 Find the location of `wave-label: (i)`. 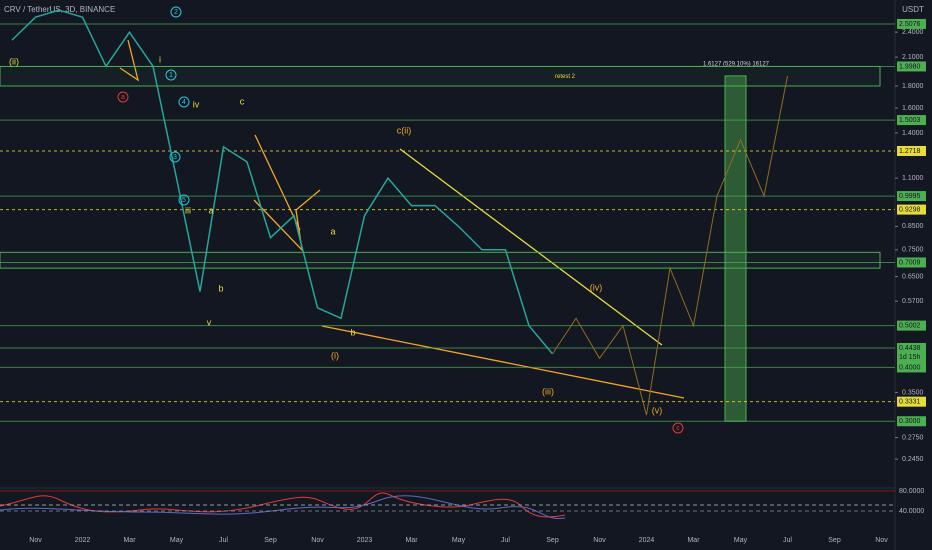

wave-label: (i) is located at coordinates (335, 355).